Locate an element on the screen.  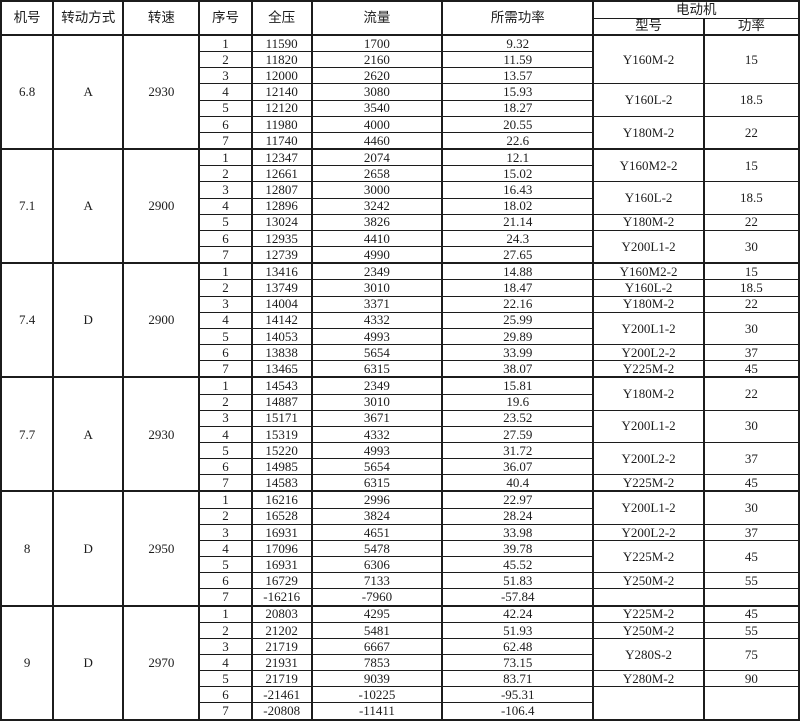
cell-flow-rate: 6667 is located at coordinates (377, 646).